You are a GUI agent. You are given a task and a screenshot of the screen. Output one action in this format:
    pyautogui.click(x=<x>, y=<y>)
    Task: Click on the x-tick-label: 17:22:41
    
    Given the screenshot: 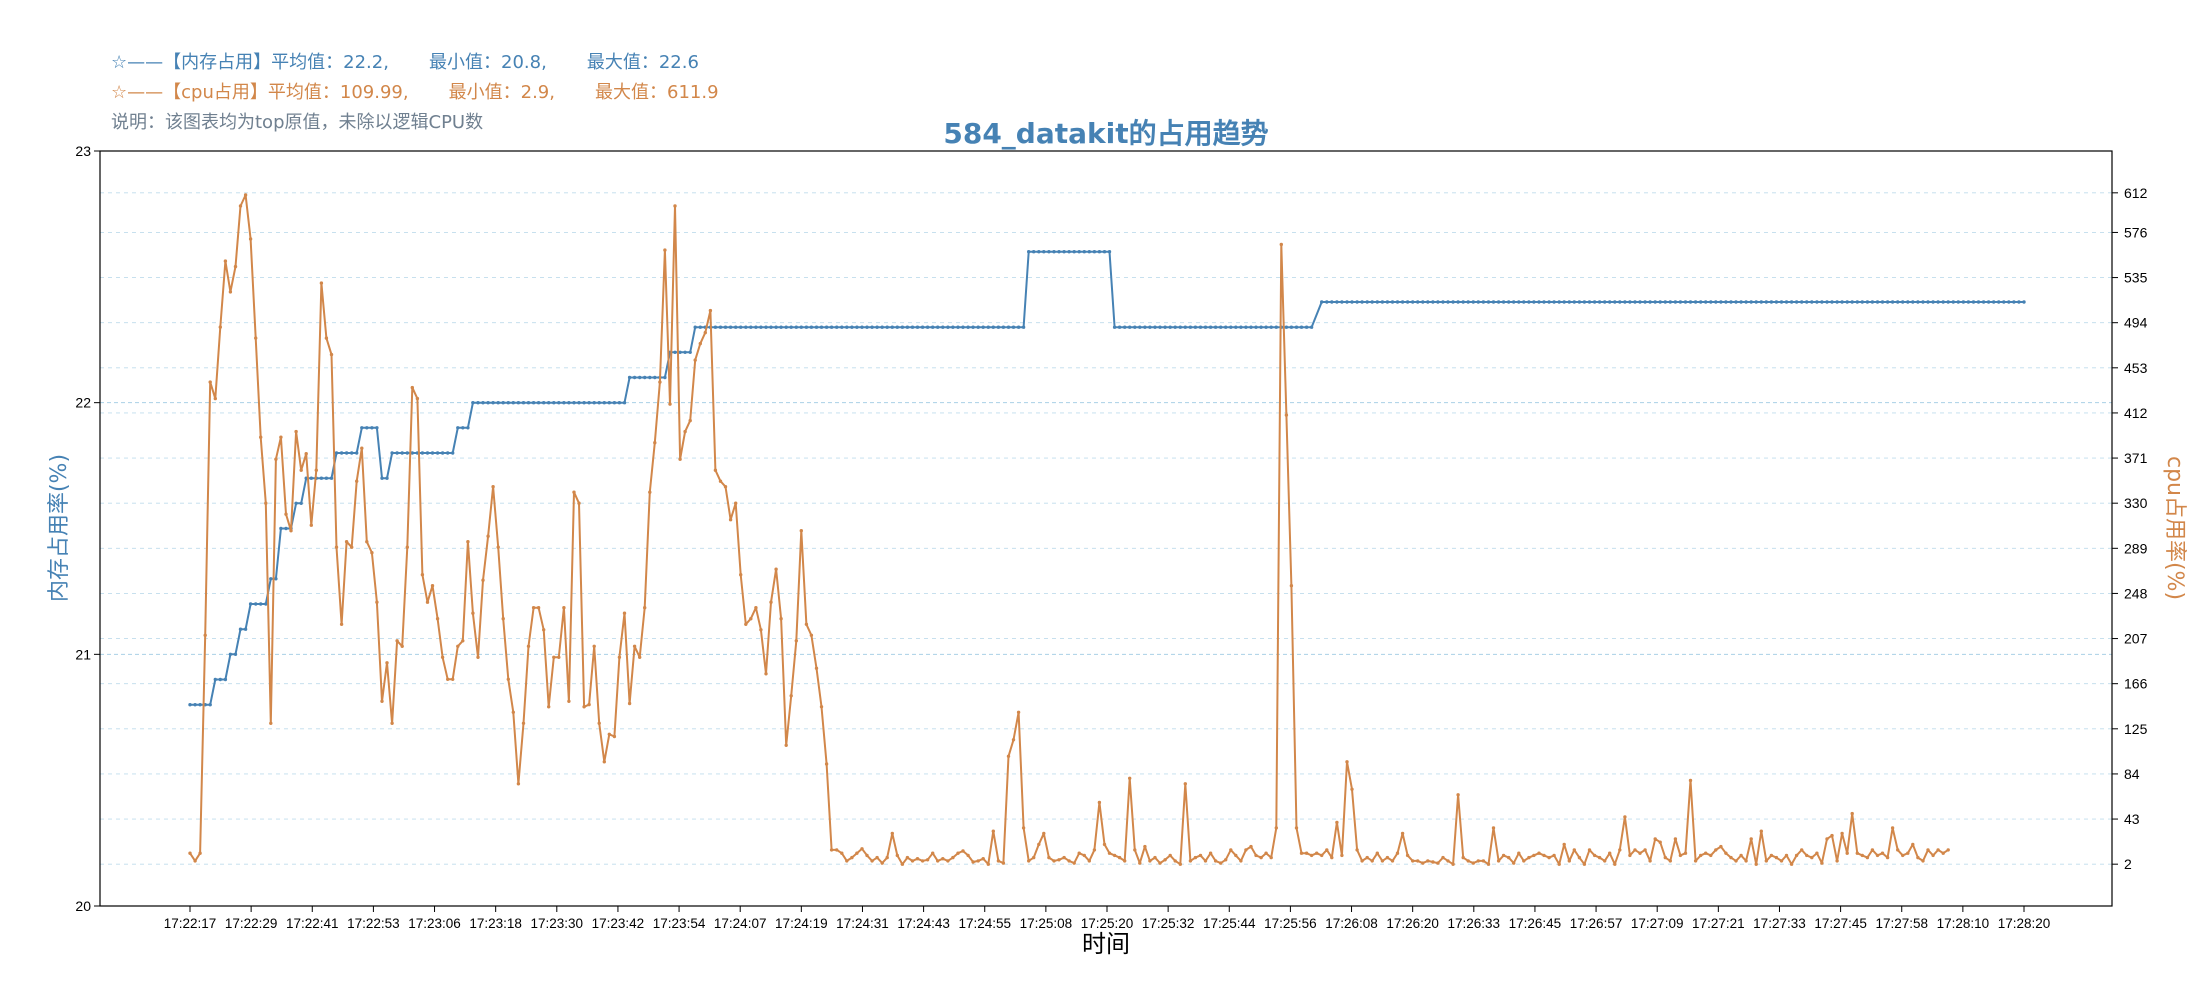 What is the action you would take?
    pyautogui.click(x=312, y=923)
    